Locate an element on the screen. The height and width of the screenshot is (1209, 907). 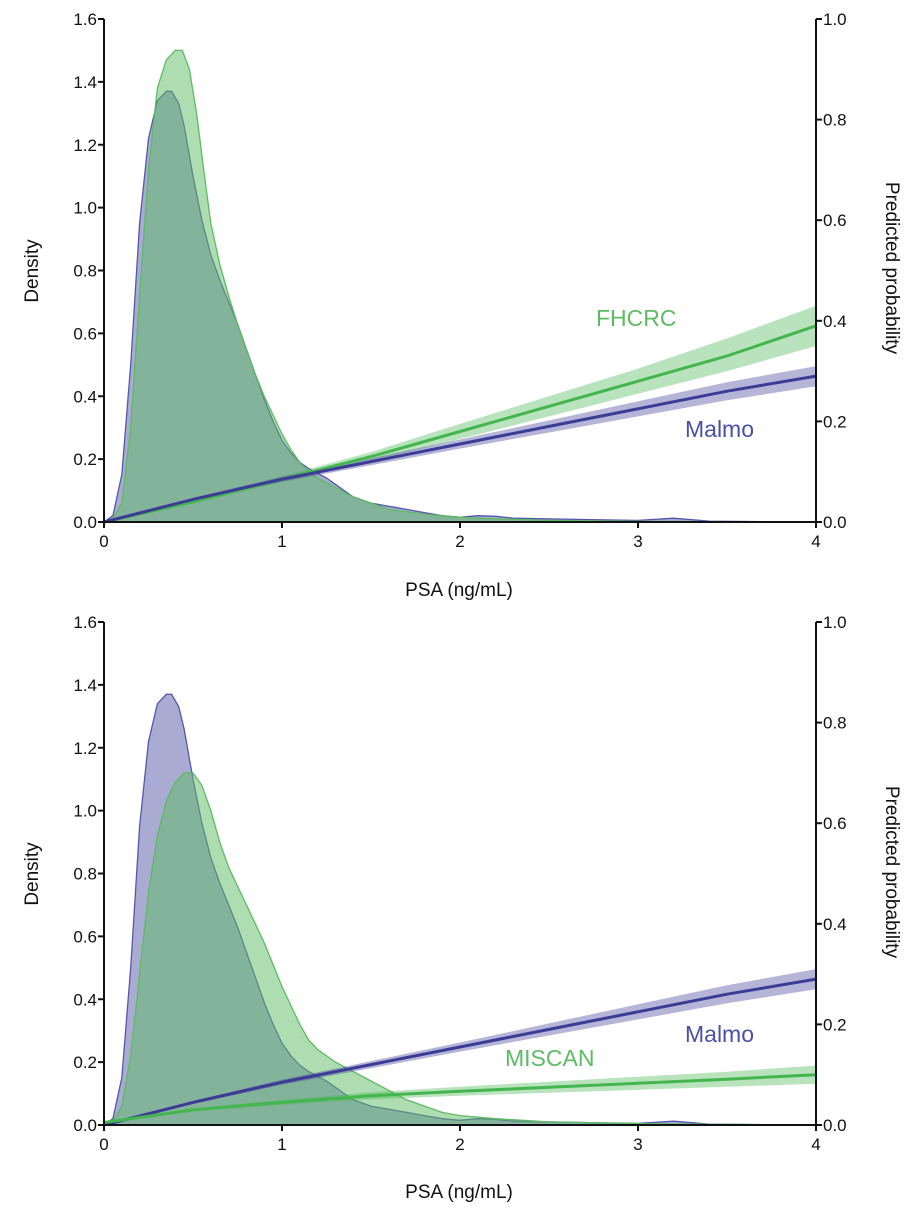
probability-lines-top is located at coordinates (460, 424).